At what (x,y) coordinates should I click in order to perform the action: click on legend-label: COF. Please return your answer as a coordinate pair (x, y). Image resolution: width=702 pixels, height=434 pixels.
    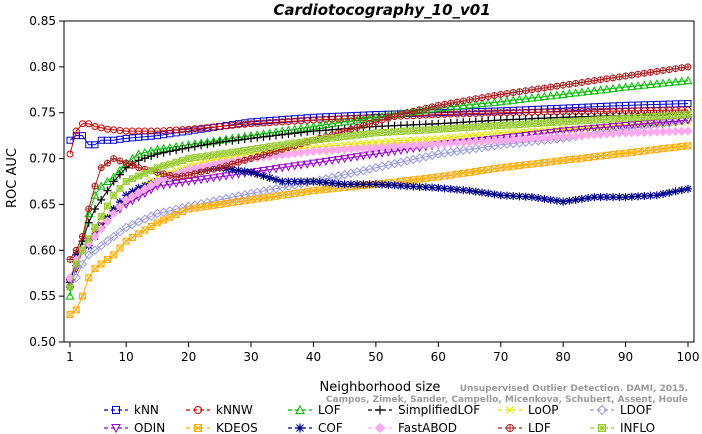
    Looking at the image, I should click on (330, 427).